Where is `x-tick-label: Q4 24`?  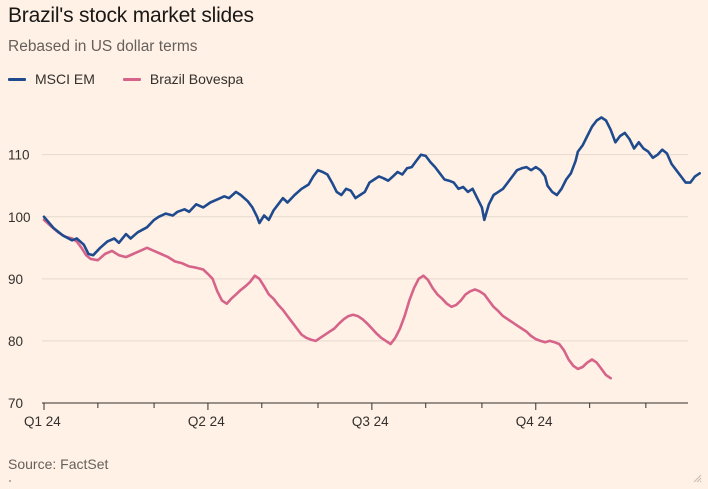
x-tick-label: Q4 24 is located at coordinates (534, 421).